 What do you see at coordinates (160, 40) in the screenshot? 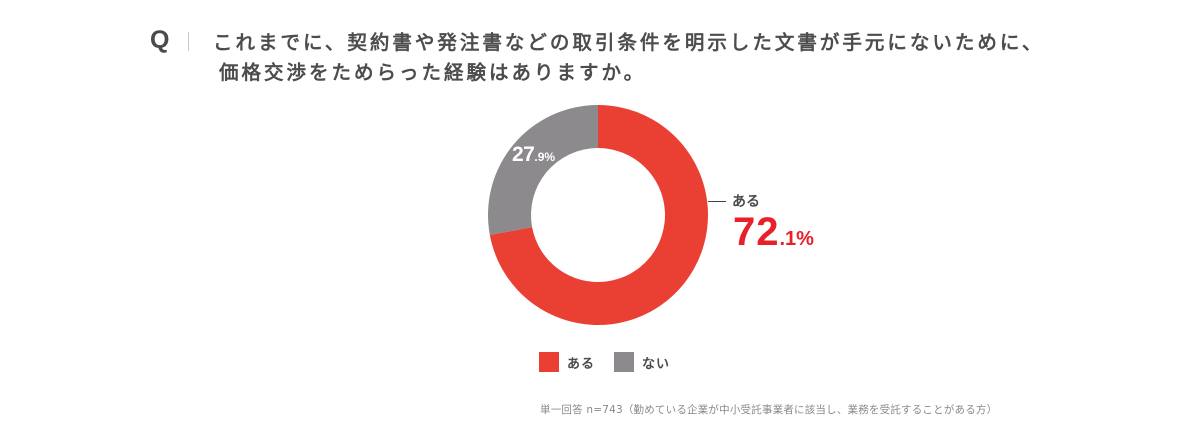
I see `q-mark: Q` at bounding box center [160, 40].